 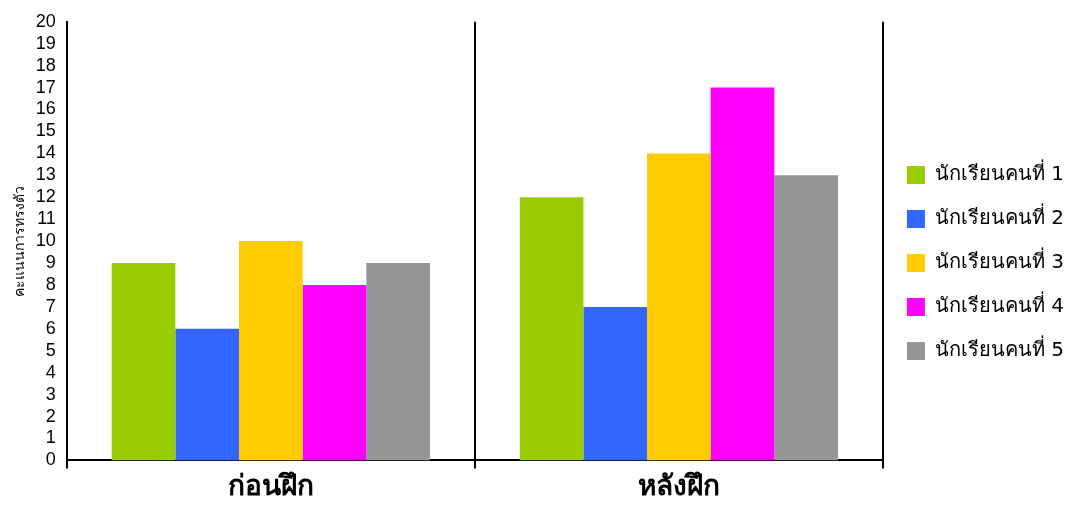 What do you see at coordinates (50, 283) in the screenshot?
I see `y-tick-label: 8` at bounding box center [50, 283].